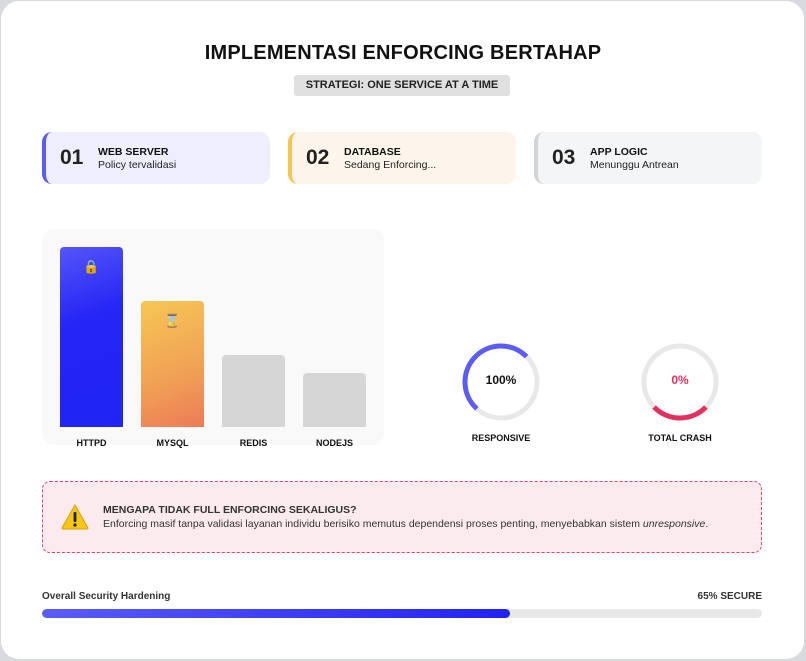 The image size is (806, 661). What do you see at coordinates (91, 266) in the screenshot?
I see `lock-icon: 🔒` at bounding box center [91, 266].